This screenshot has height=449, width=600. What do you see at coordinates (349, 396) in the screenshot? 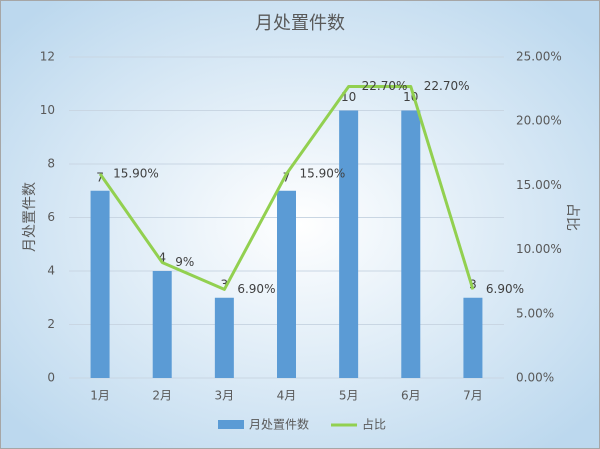
I see `x-tick-label: 5月` at bounding box center [349, 396].